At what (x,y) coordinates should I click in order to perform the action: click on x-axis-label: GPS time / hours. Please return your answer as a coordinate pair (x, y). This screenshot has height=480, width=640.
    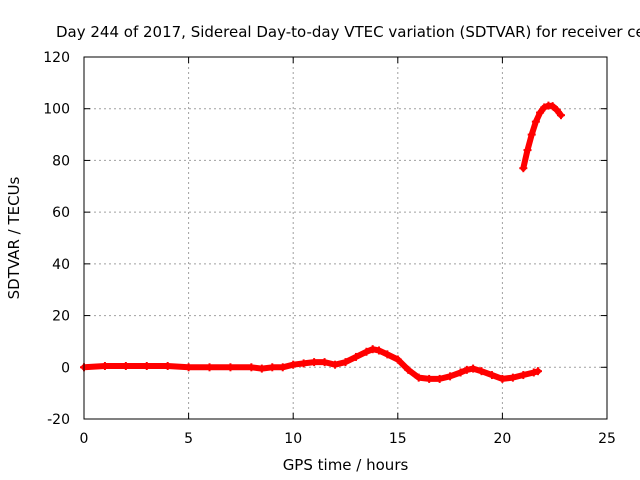
    Looking at the image, I should click on (346, 465).